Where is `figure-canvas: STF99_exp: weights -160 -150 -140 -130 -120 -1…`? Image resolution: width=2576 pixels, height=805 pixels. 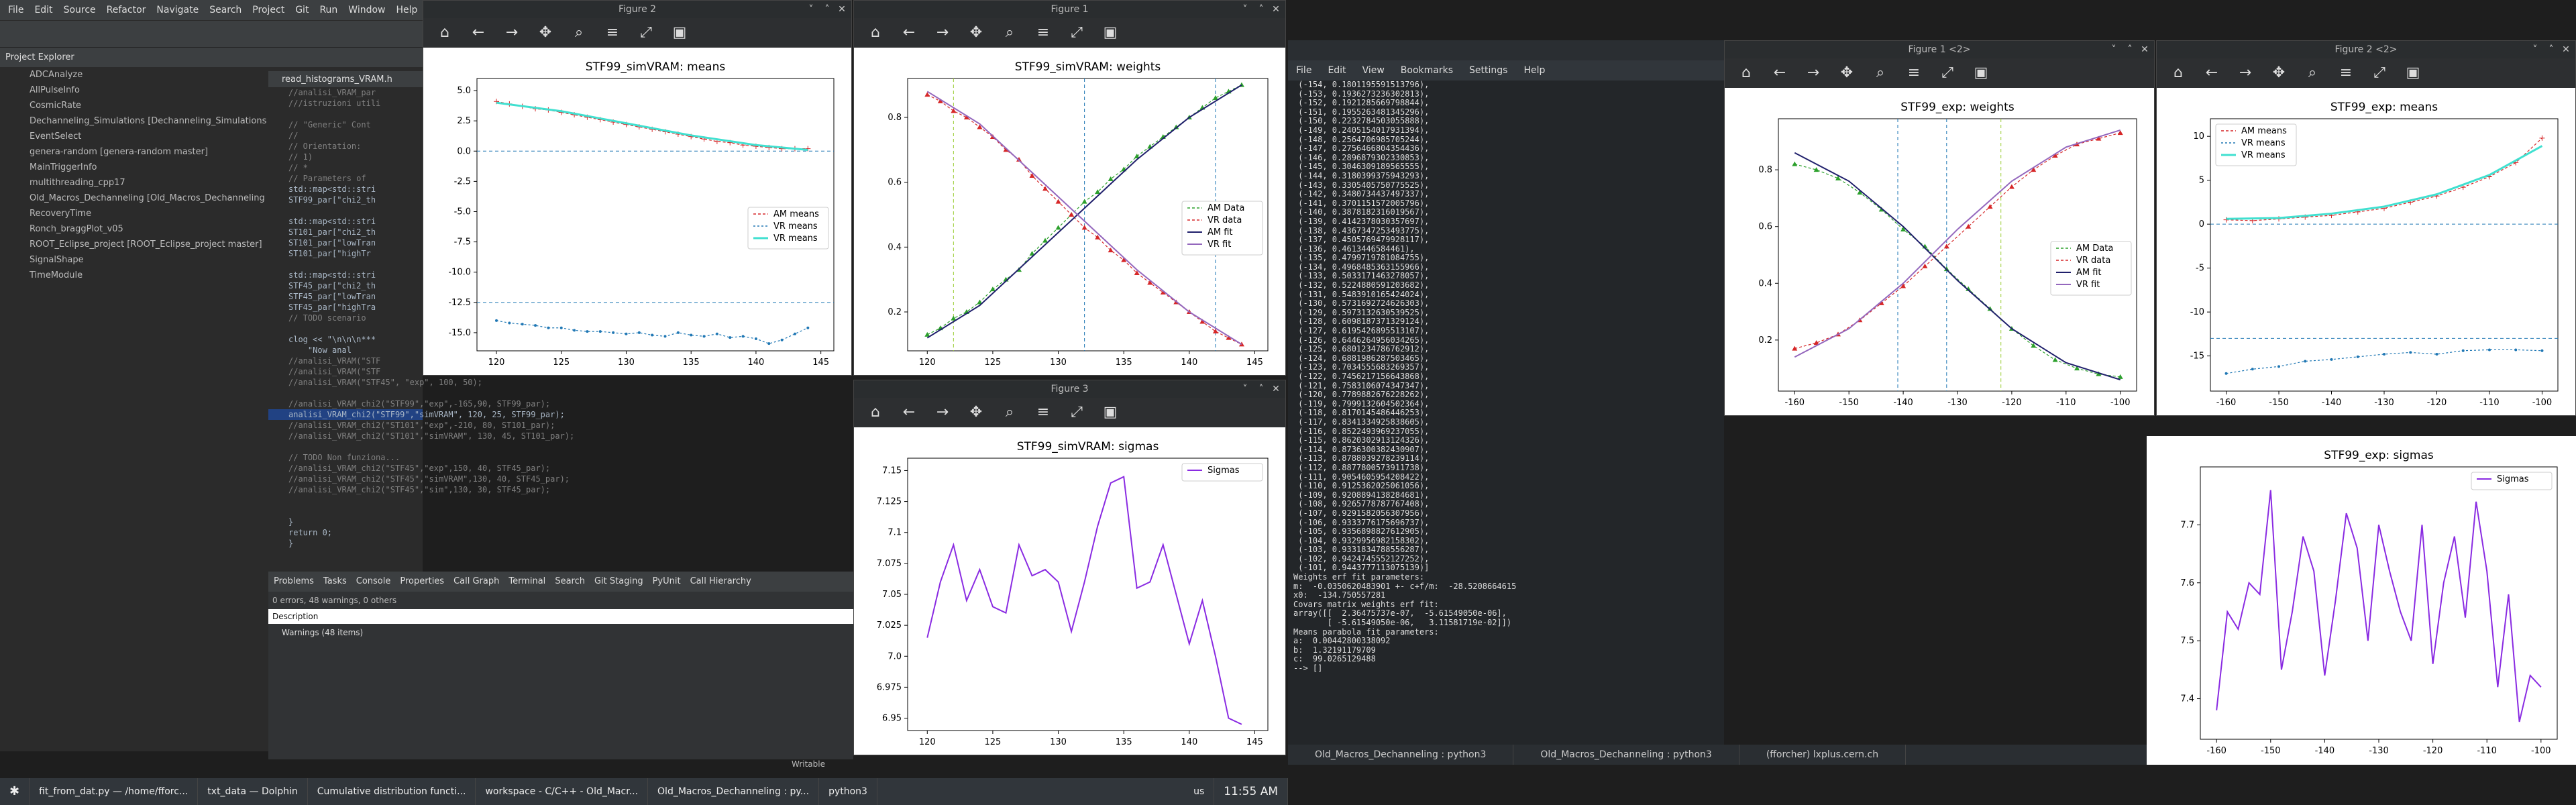 figure-canvas: STF99_exp: weights -160 -150 -140 -130 -120 -1… is located at coordinates (1939, 251).